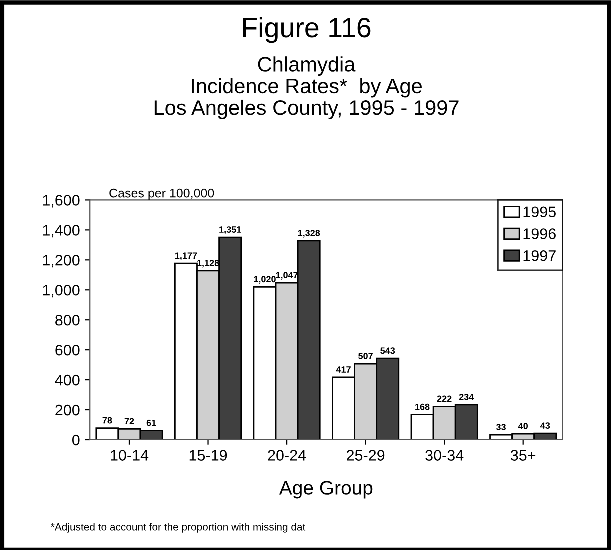 The image size is (613, 550). What do you see at coordinates (231, 230) in the screenshot?
I see `data-label: 1,351` at bounding box center [231, 230].